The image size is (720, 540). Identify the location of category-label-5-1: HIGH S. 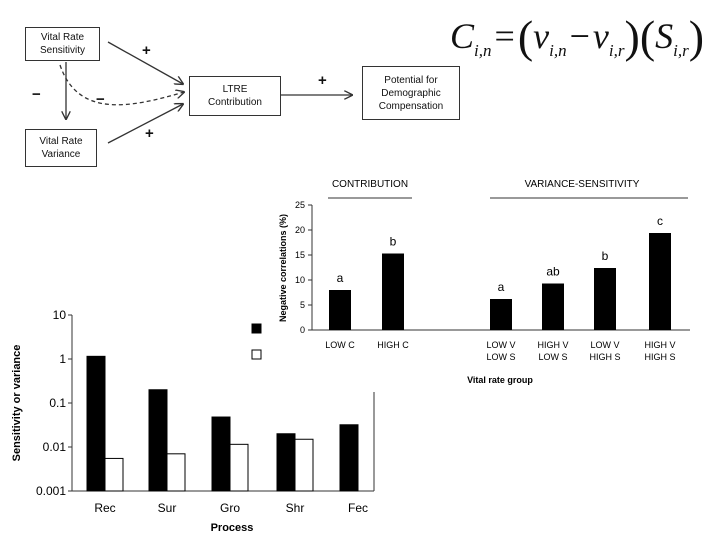
(659, 357).